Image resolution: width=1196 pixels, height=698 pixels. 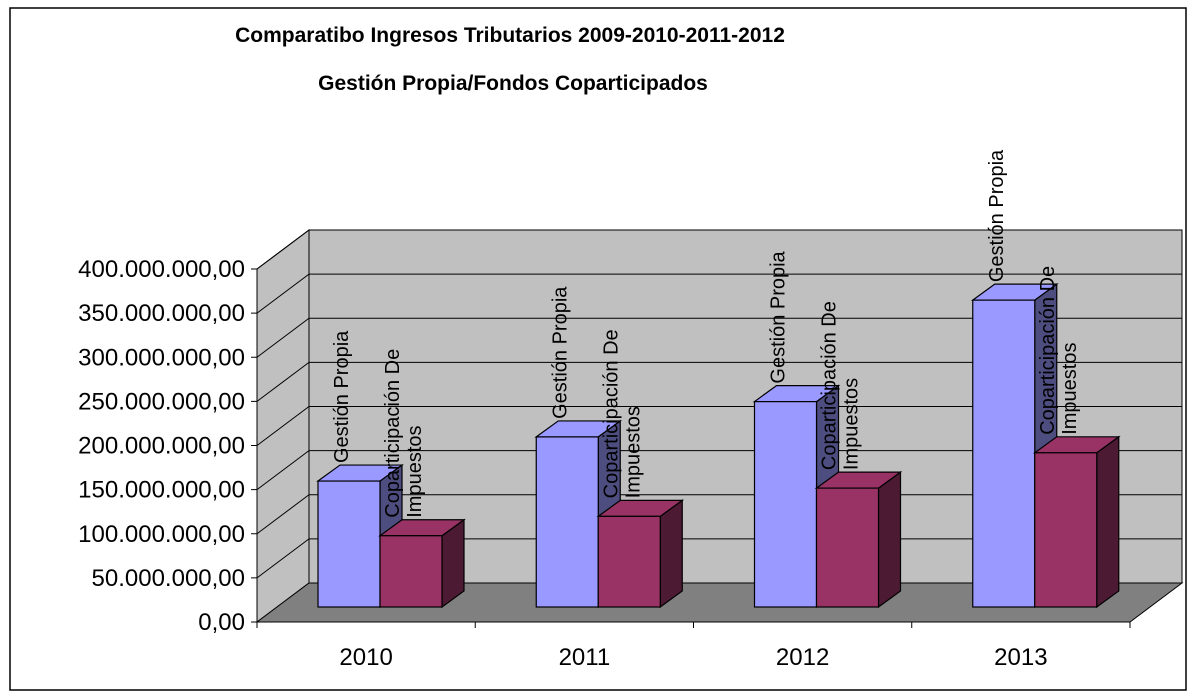 What do you see at coordinates (161, 313) in the screenshot?
I see `y-tick-label: 350.000.000,00` at bounding box center [161, 313].